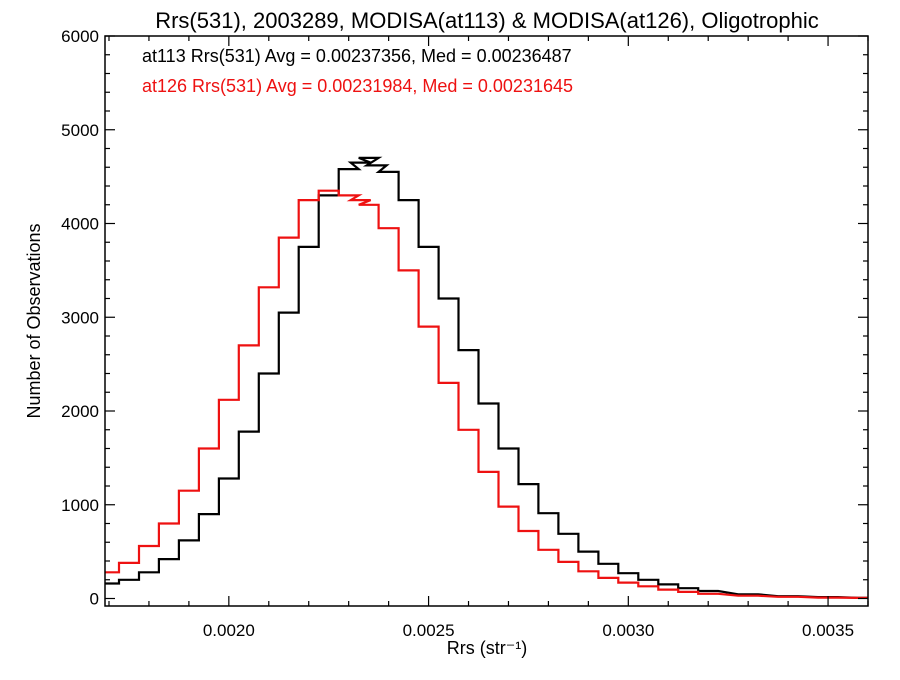 The image size is (900, 680). I want to click on y-axis-label: Number of Observations, so click(34, 320).